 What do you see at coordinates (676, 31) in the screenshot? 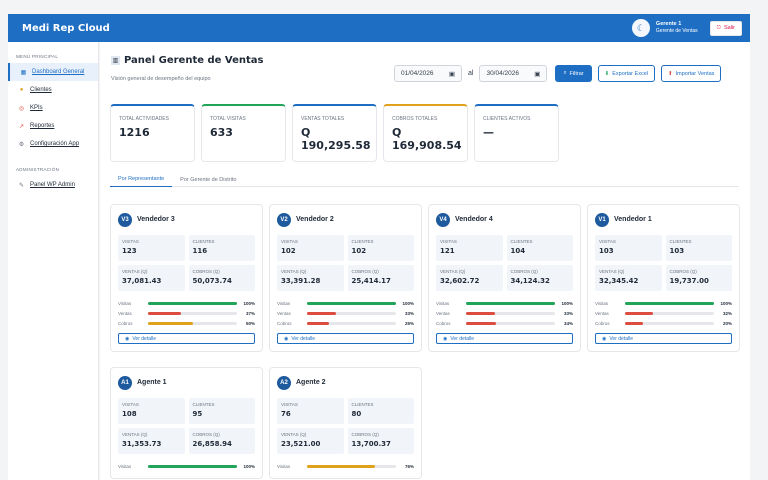
I see `user-role: Gerente de Ventas` at bounding box center [676, 31].